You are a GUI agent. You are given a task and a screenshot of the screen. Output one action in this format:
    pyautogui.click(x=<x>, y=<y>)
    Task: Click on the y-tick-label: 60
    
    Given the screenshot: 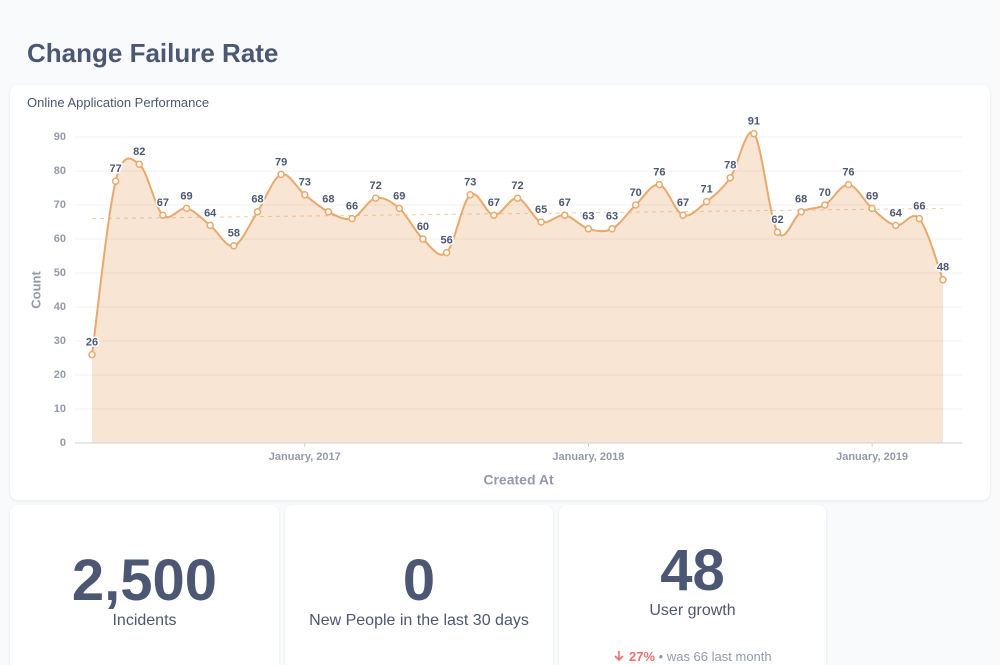 What is the action you would take?
    pyautogui.click(x=60, y=239)
    